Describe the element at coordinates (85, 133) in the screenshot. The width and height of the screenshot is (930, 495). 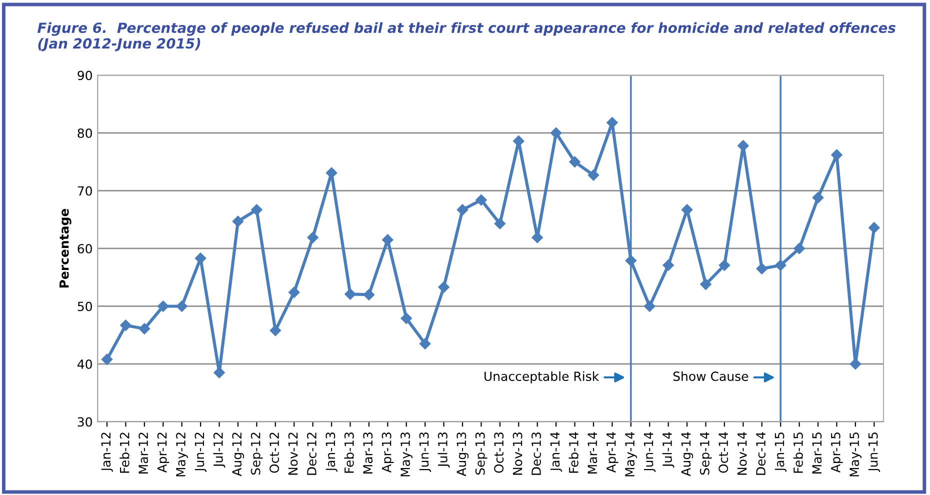
I see `y-tick-label: 80` at that location.